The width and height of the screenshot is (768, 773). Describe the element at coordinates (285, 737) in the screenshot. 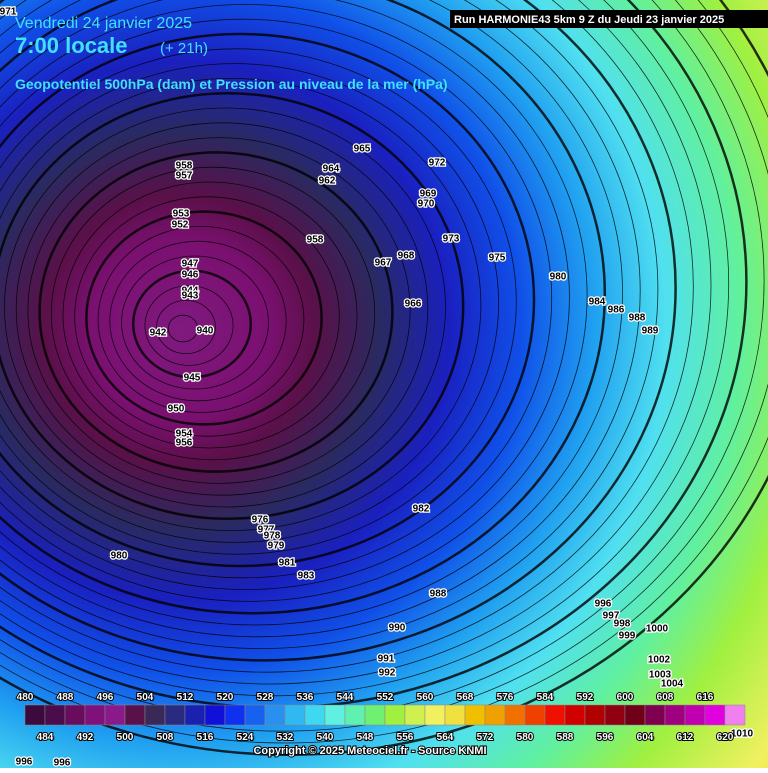

I see `scale-label: 532` at that location.